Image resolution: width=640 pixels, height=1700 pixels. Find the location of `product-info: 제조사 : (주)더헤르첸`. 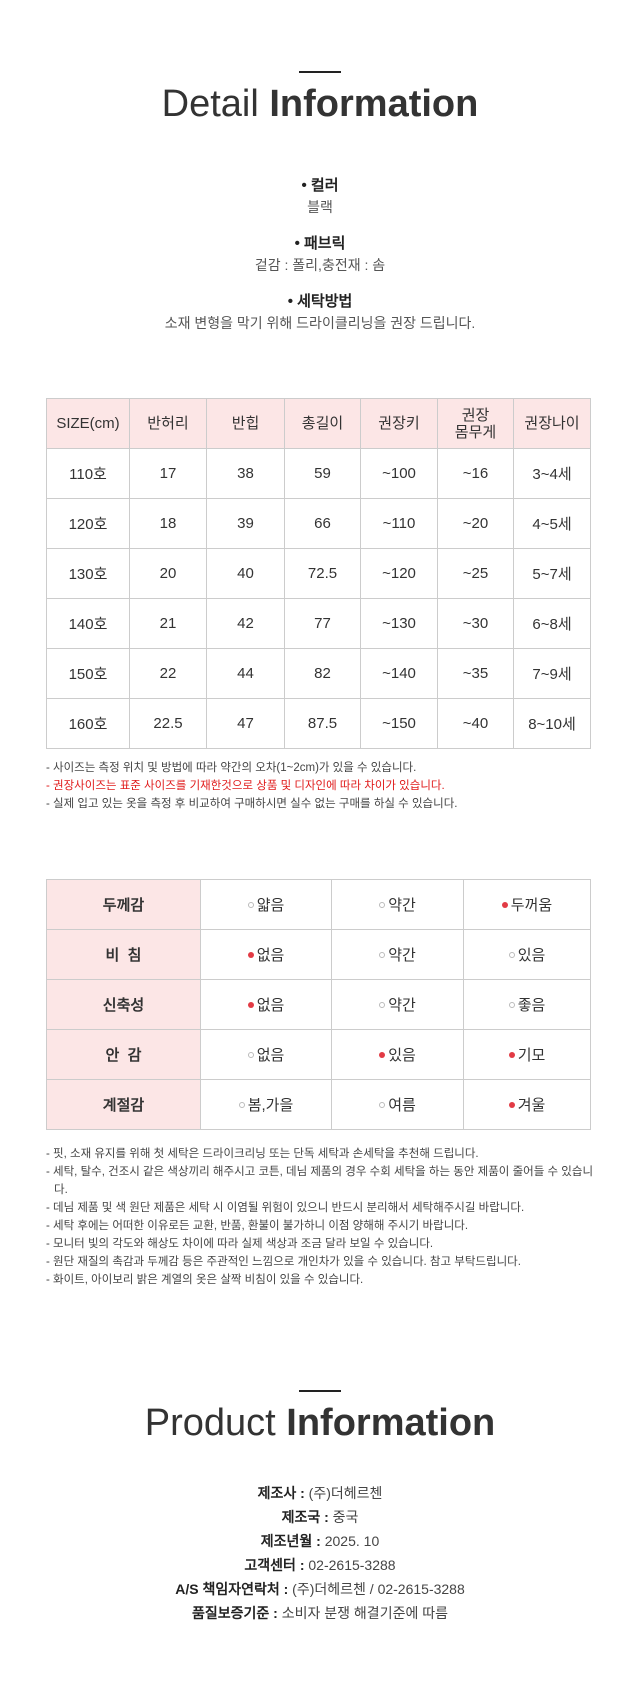

product-info: 제조사 : (주)더헤르첸 is located at coordinates (320, 1493).